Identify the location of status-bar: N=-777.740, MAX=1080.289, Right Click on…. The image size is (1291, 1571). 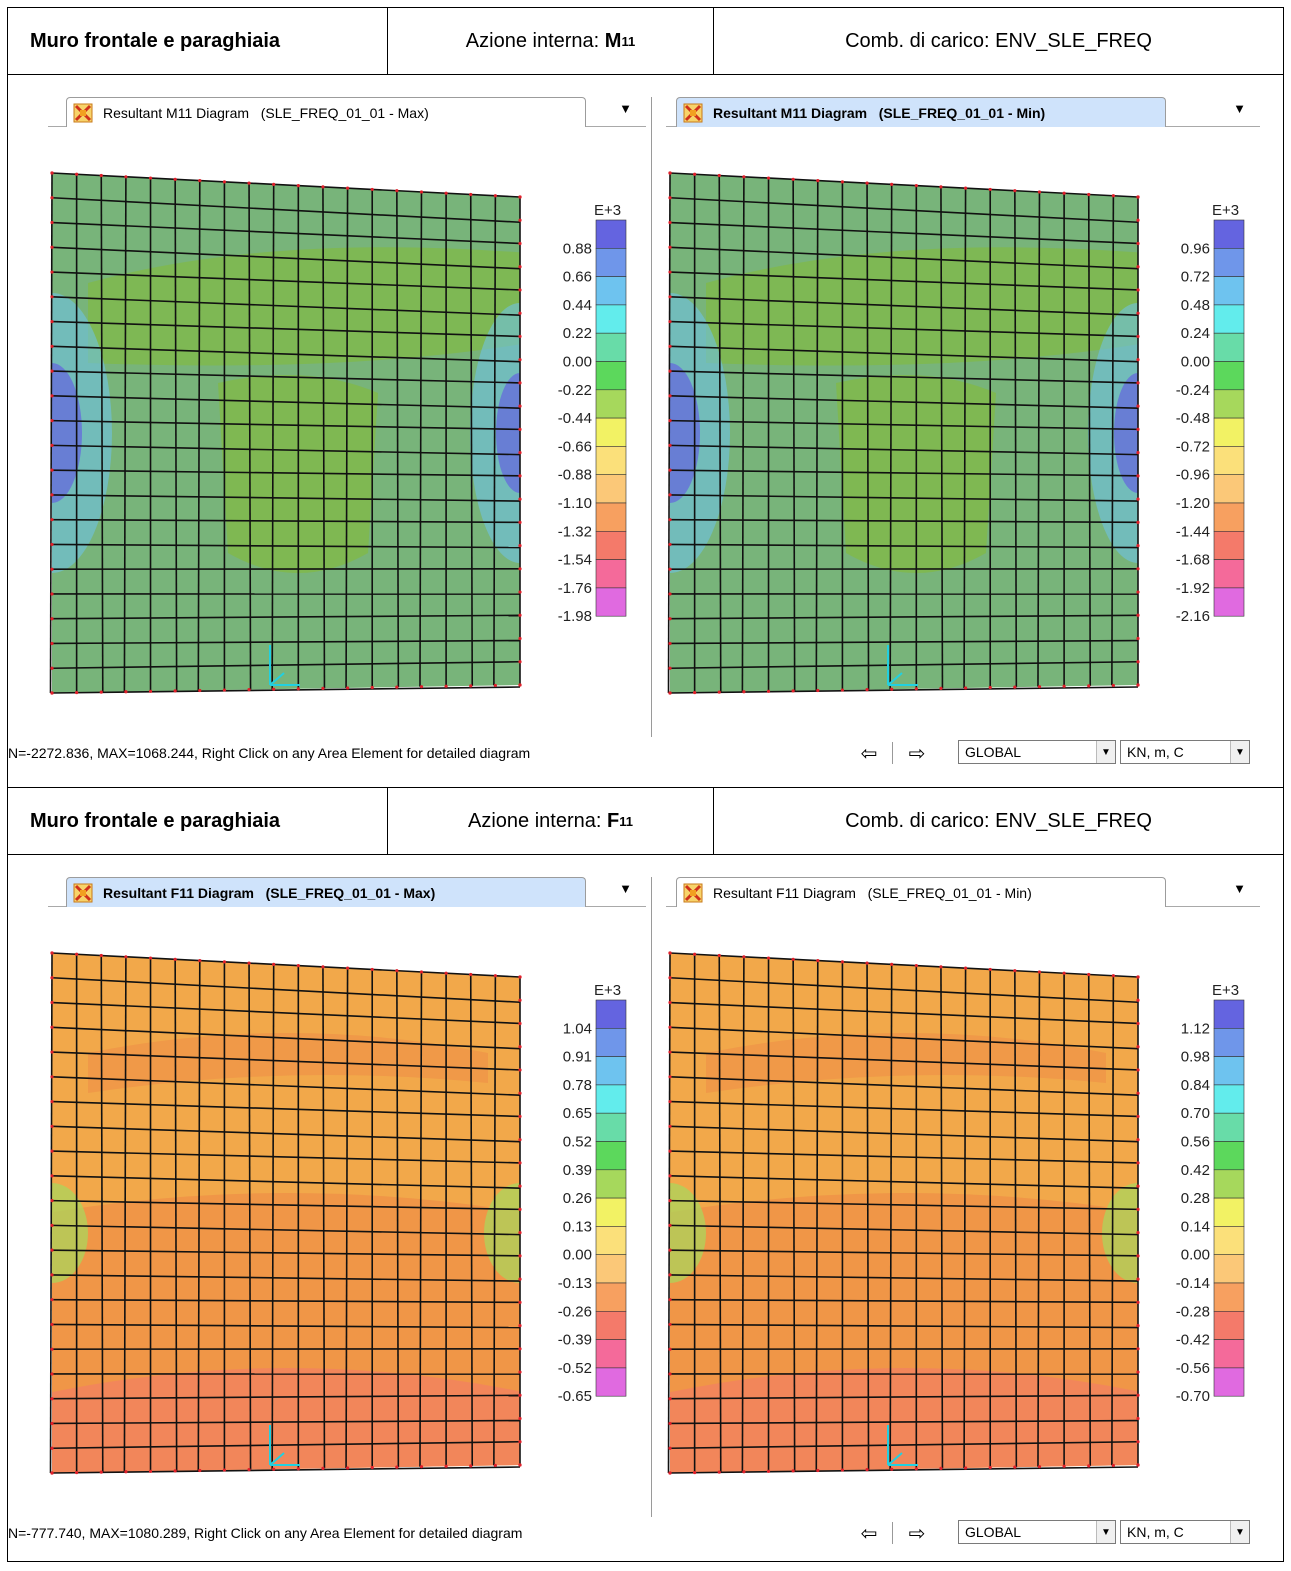
(642, 1533).